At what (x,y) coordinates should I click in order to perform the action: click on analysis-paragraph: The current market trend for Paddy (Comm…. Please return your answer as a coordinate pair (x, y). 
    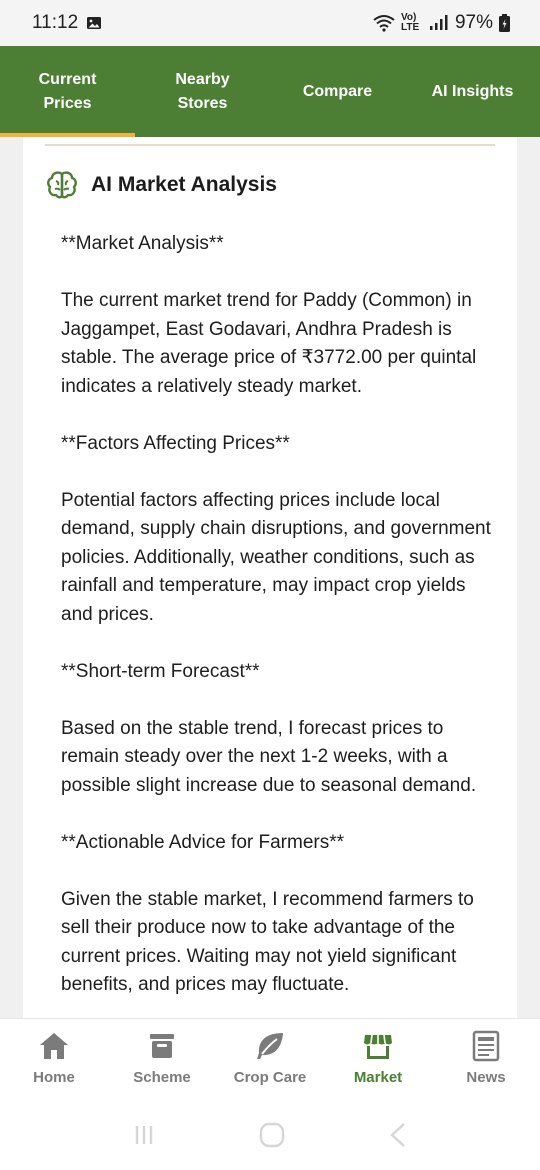
    Looking at the image, I should click on (269, 343).